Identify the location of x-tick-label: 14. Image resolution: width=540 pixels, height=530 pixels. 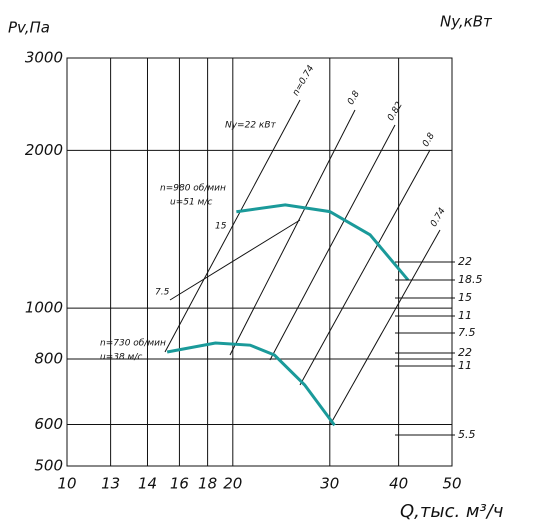
(147, 484).